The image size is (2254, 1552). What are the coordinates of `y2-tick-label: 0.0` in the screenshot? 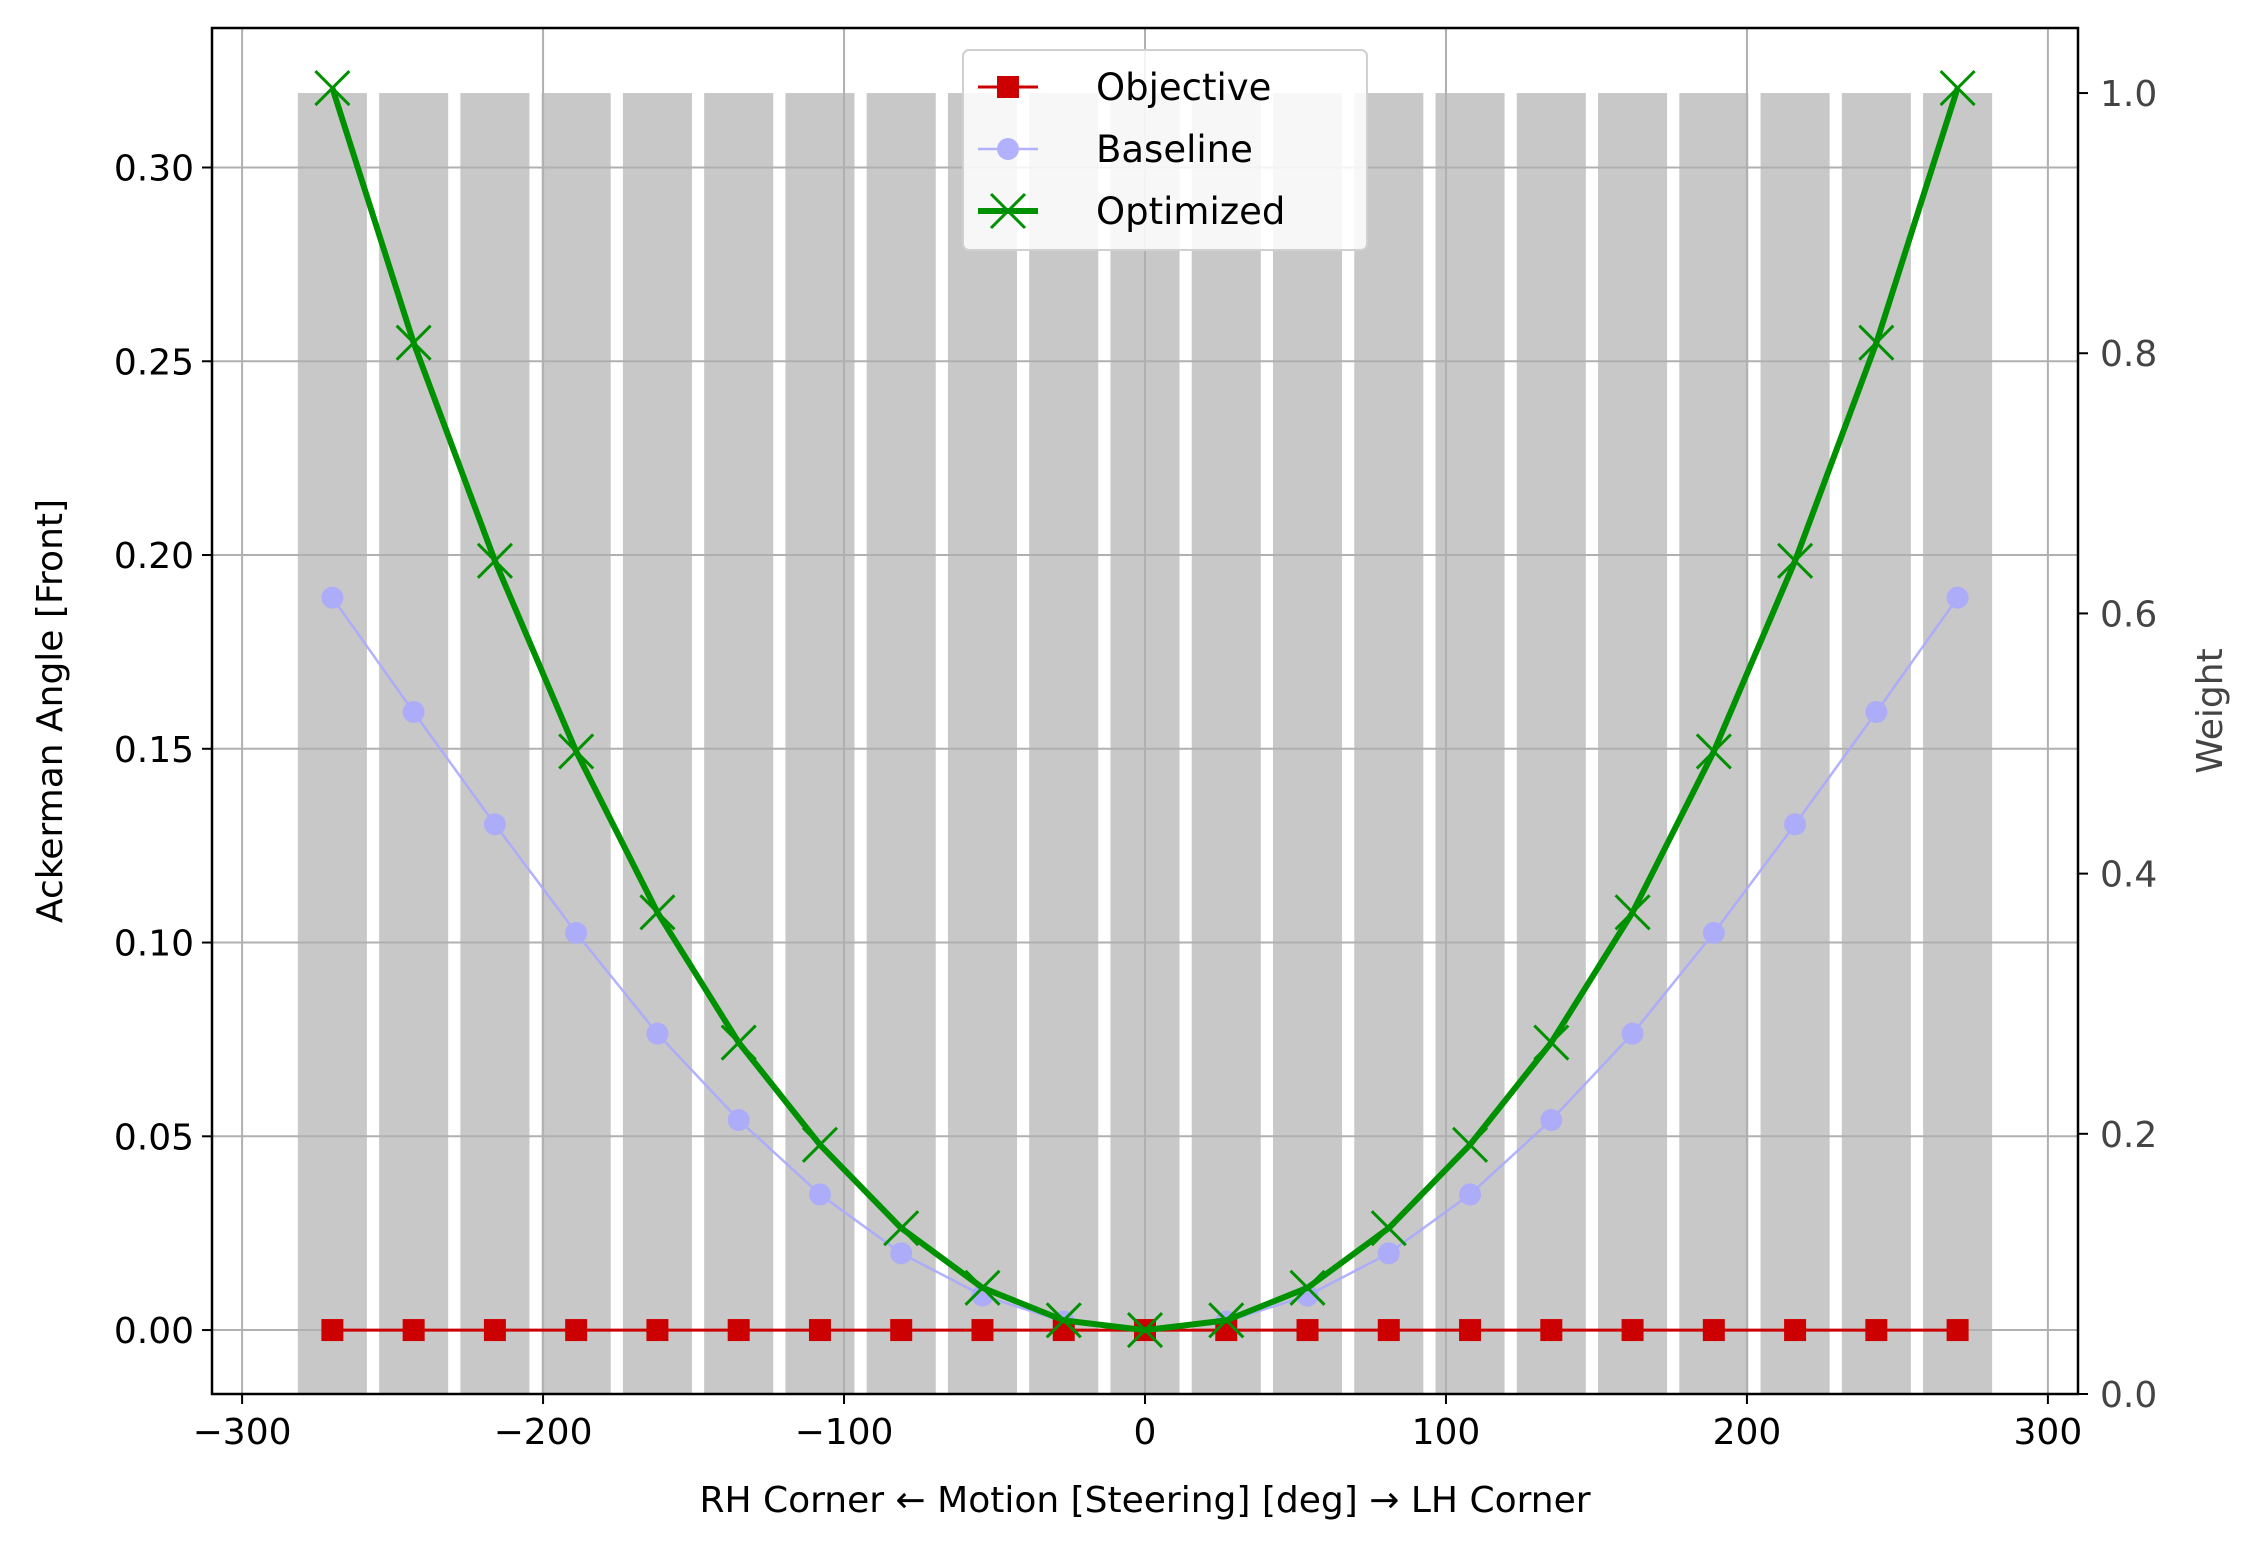 It's located at (2128, 1395).